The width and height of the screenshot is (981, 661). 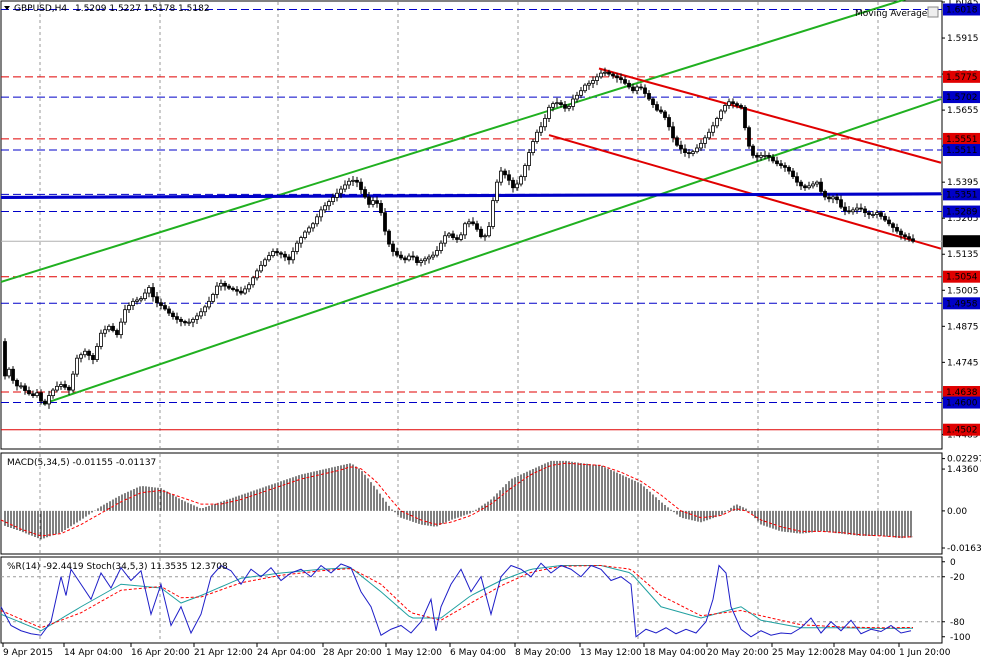 I want to click on level-label: 1.5511, so click(x=962, y=151).